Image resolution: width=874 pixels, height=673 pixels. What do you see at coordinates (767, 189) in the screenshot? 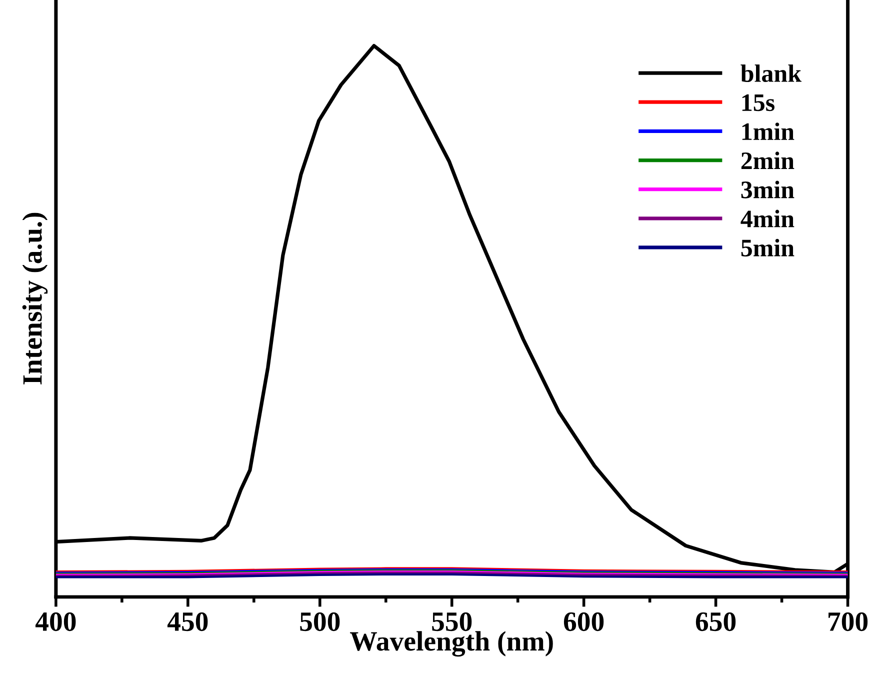
I see `legend-label: 3min` at bounding box center [767, 189].